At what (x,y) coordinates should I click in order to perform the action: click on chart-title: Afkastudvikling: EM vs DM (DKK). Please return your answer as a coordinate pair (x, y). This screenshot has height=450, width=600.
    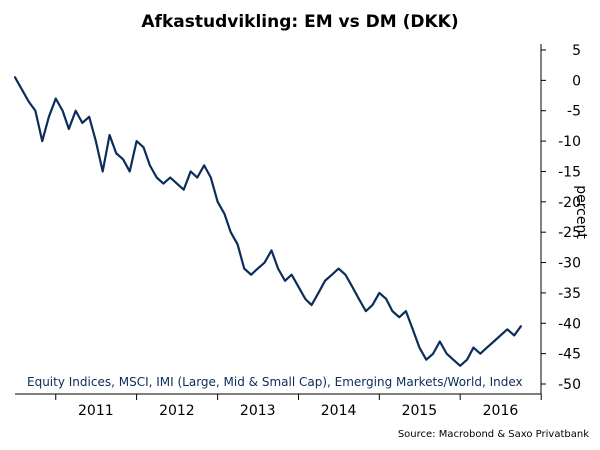
    Looking at the image, I should click on (299, 22).